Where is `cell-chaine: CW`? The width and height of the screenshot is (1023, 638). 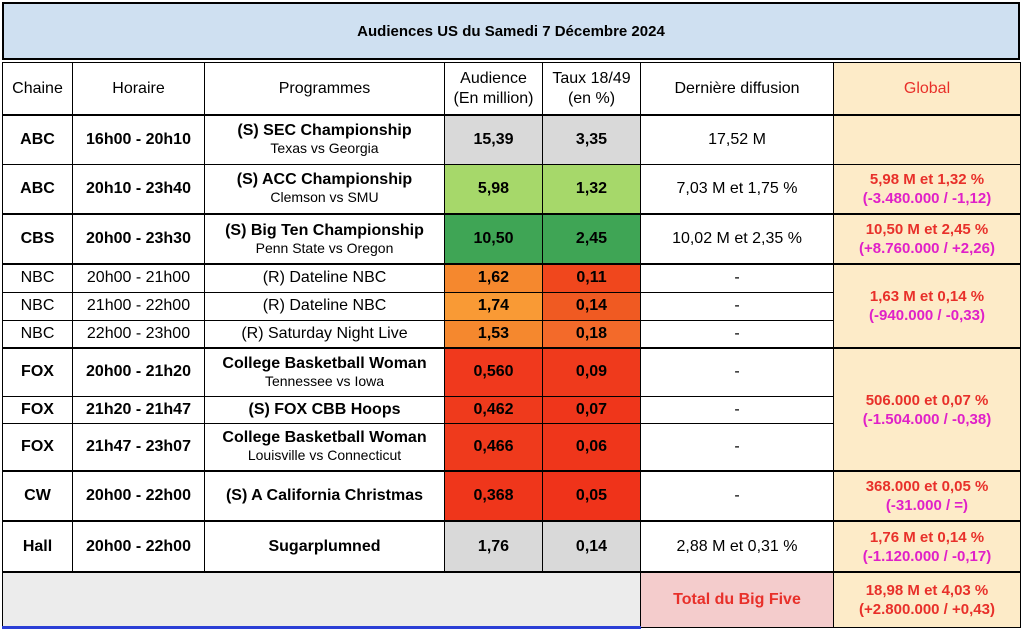
cell-chaine: CW is located at coordinates (37, 496).